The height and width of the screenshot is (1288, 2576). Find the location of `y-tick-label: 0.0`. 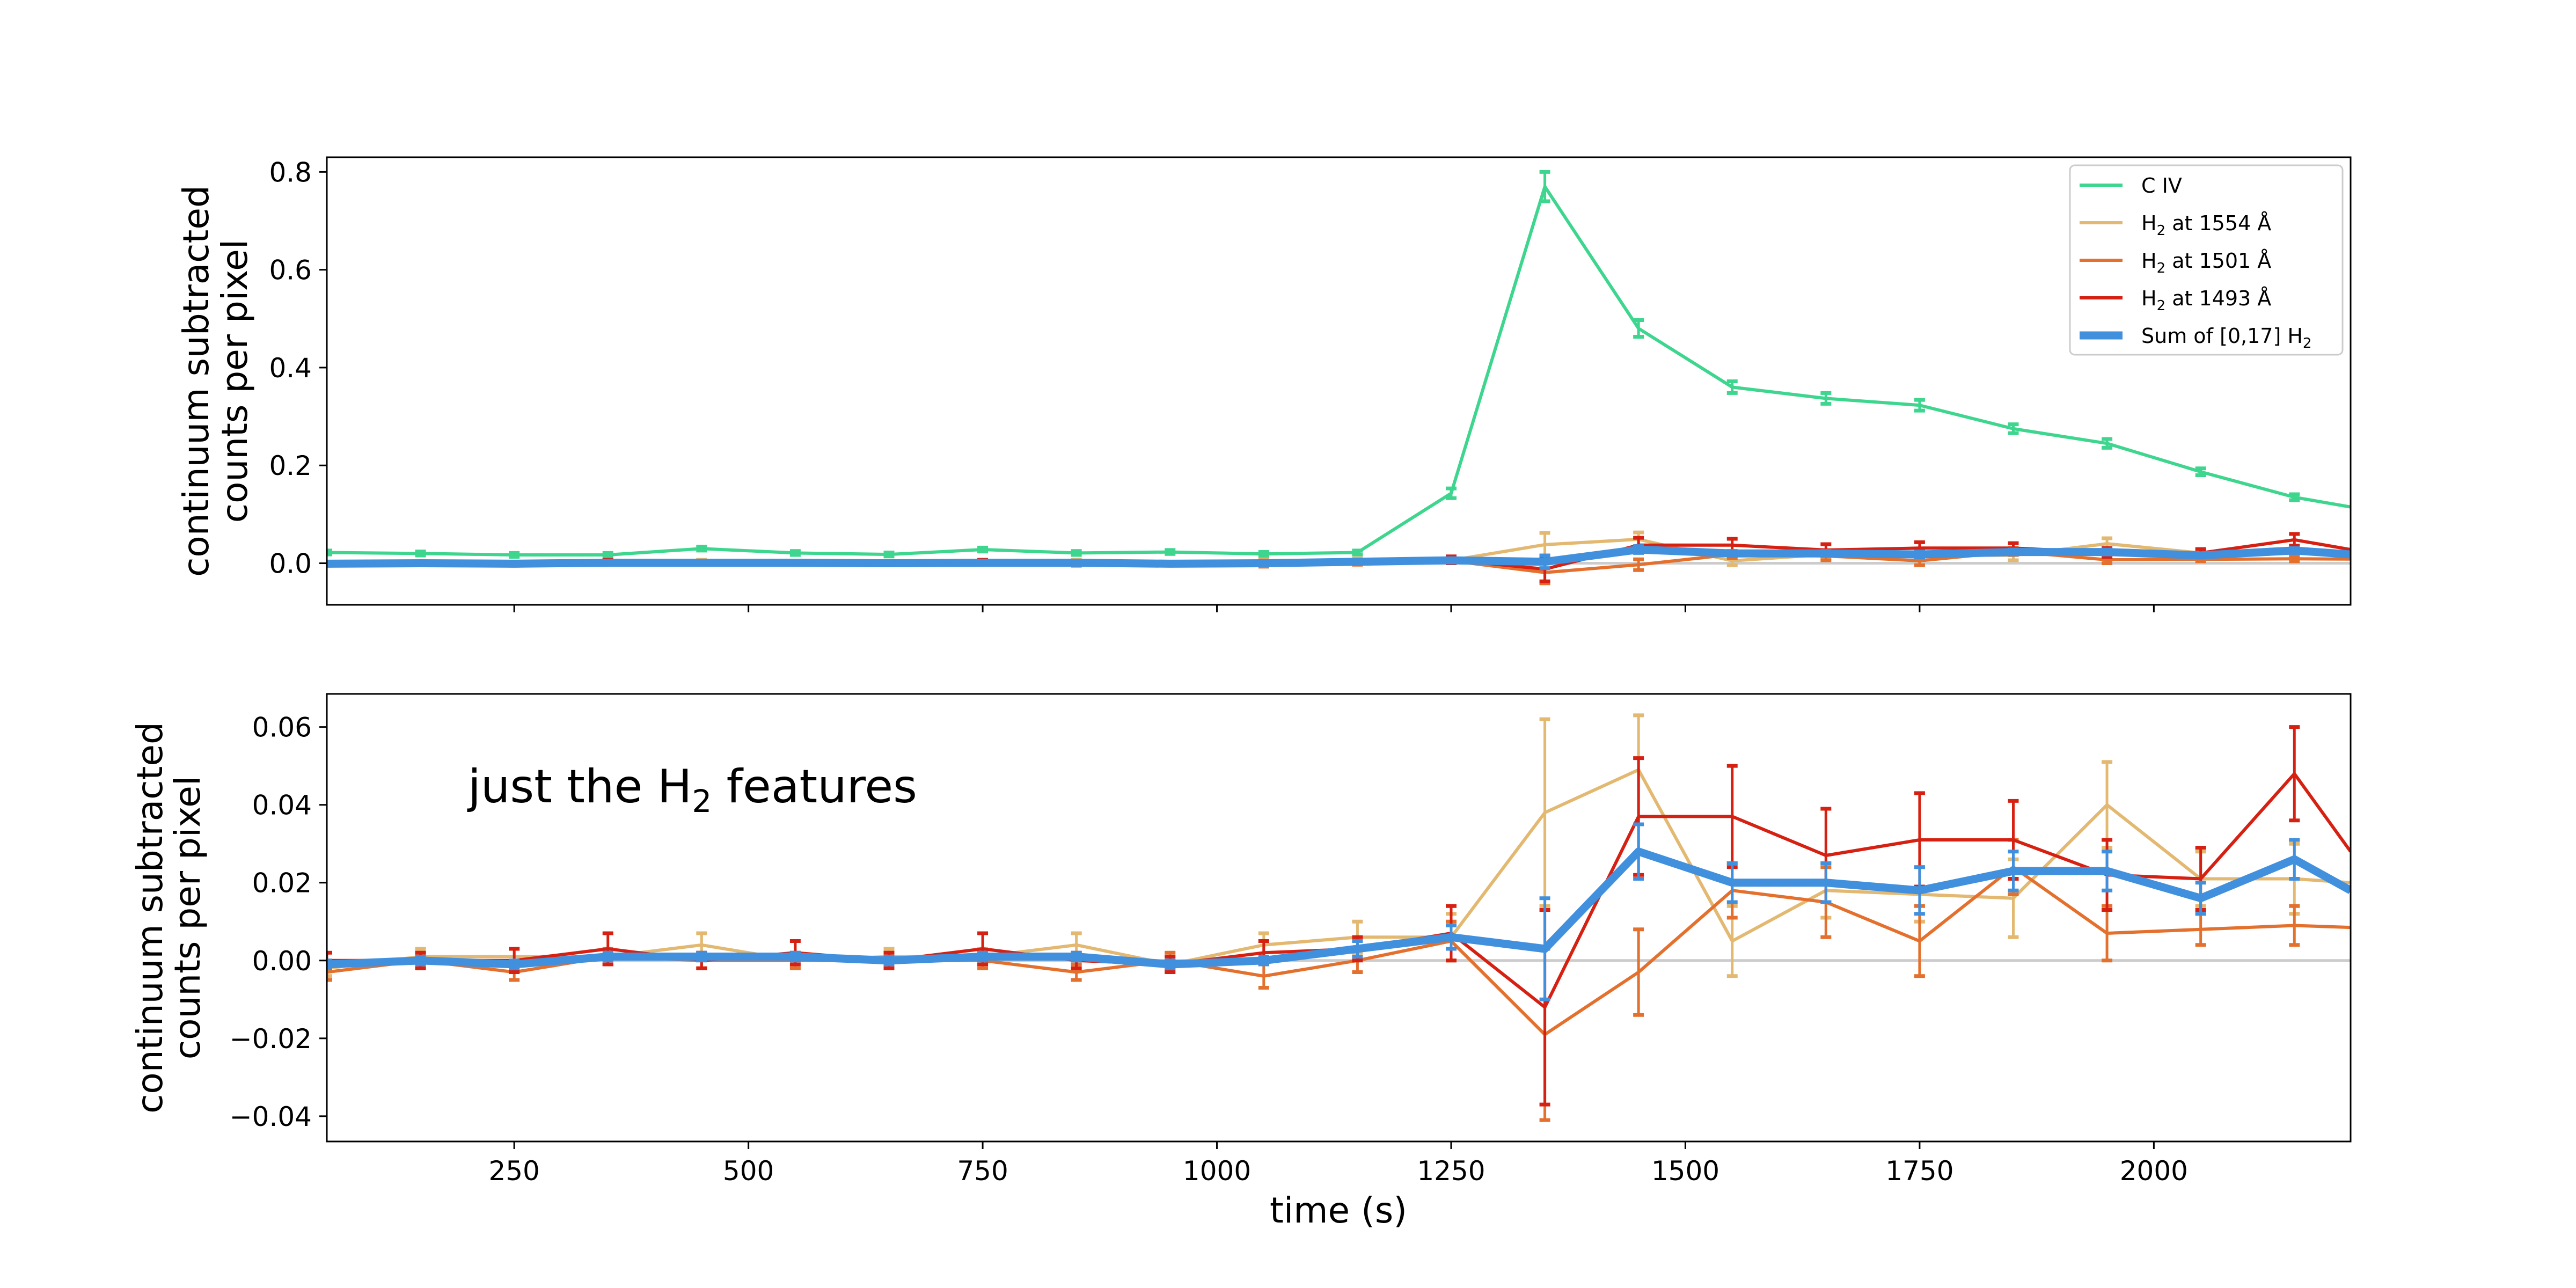

y-tick-label: 0.0 is located at coordinates (290, 564).